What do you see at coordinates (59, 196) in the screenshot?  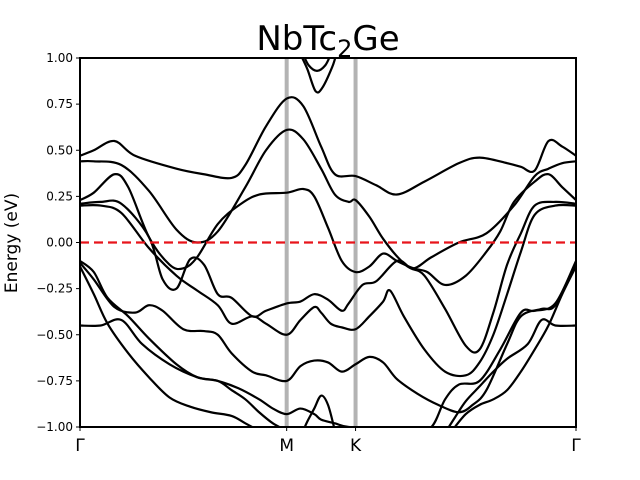 I see `y-tick-label: 0.25` at bounding box center [59, 196].